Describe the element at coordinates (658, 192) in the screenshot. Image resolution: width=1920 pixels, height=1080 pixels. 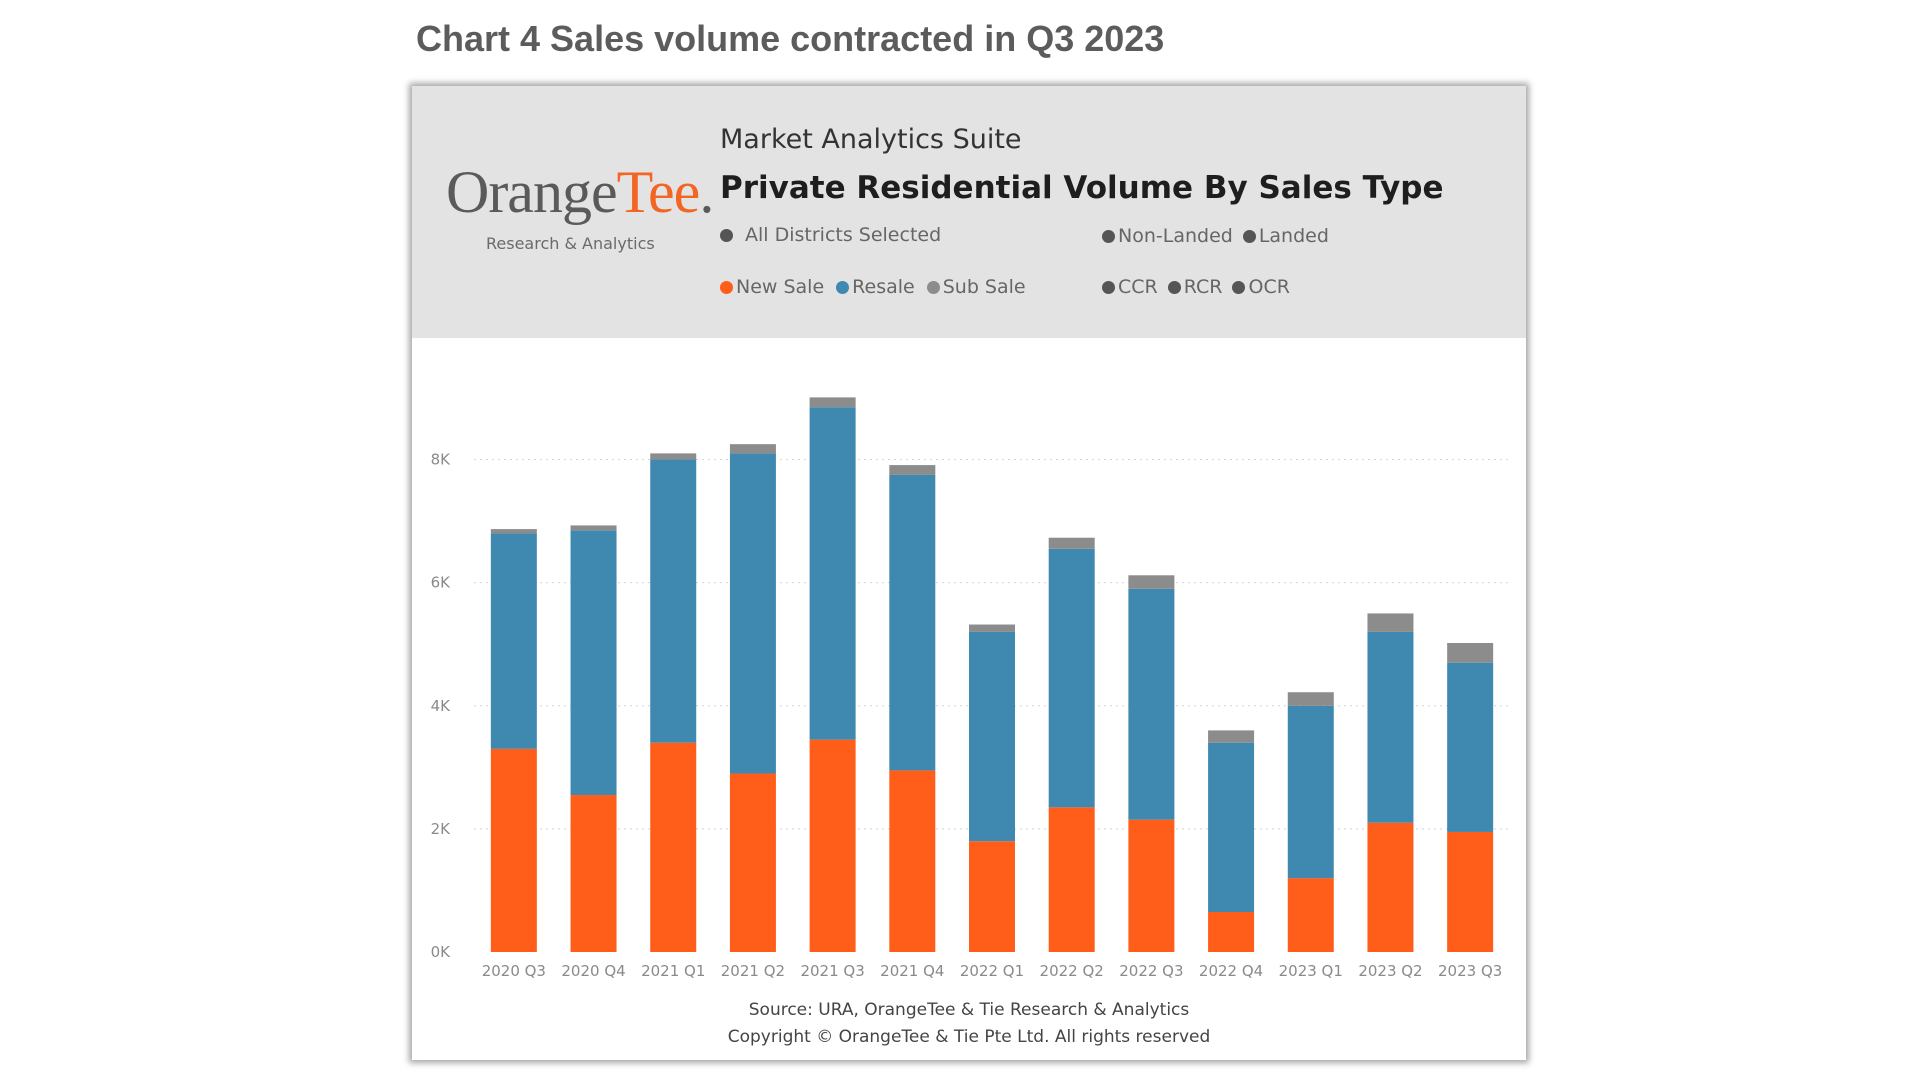
I see `logo-text-accent: Tee` at that location.